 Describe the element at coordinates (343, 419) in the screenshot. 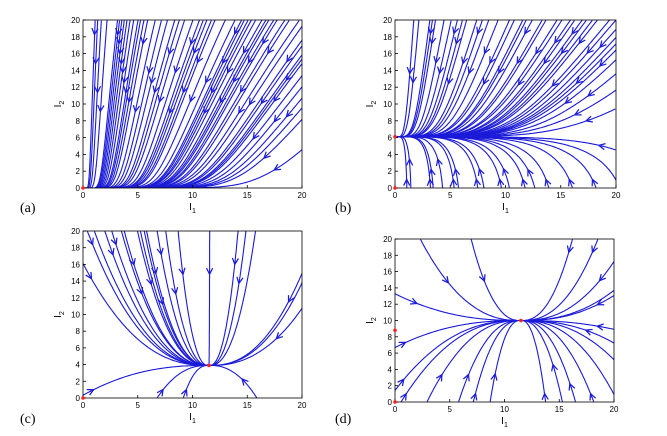

I see `panel-d-tag: (d)` at that location.